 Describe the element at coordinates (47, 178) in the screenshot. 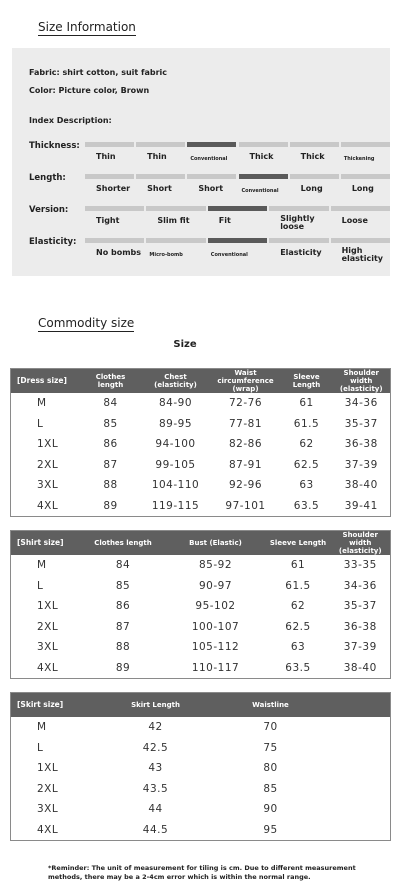

I see `index-label: Length:` at that location.